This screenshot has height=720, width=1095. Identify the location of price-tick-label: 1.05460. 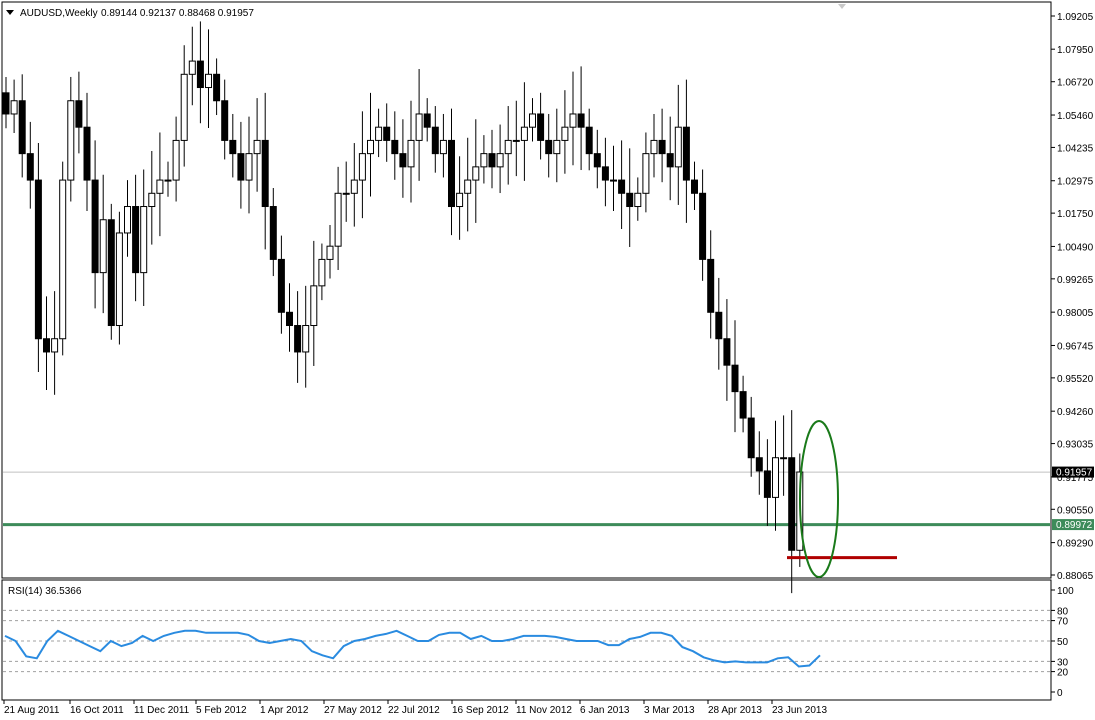
(1075, 116).